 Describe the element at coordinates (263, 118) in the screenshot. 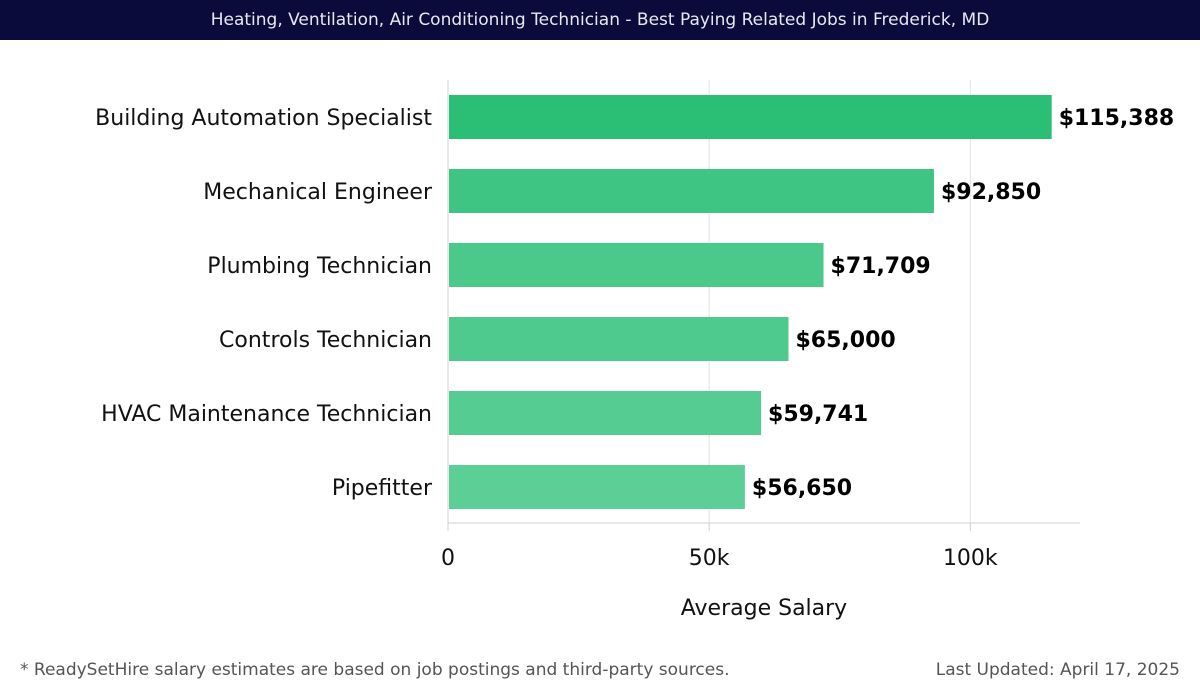

I see `category-label: Building Automation Specialist` at that location.